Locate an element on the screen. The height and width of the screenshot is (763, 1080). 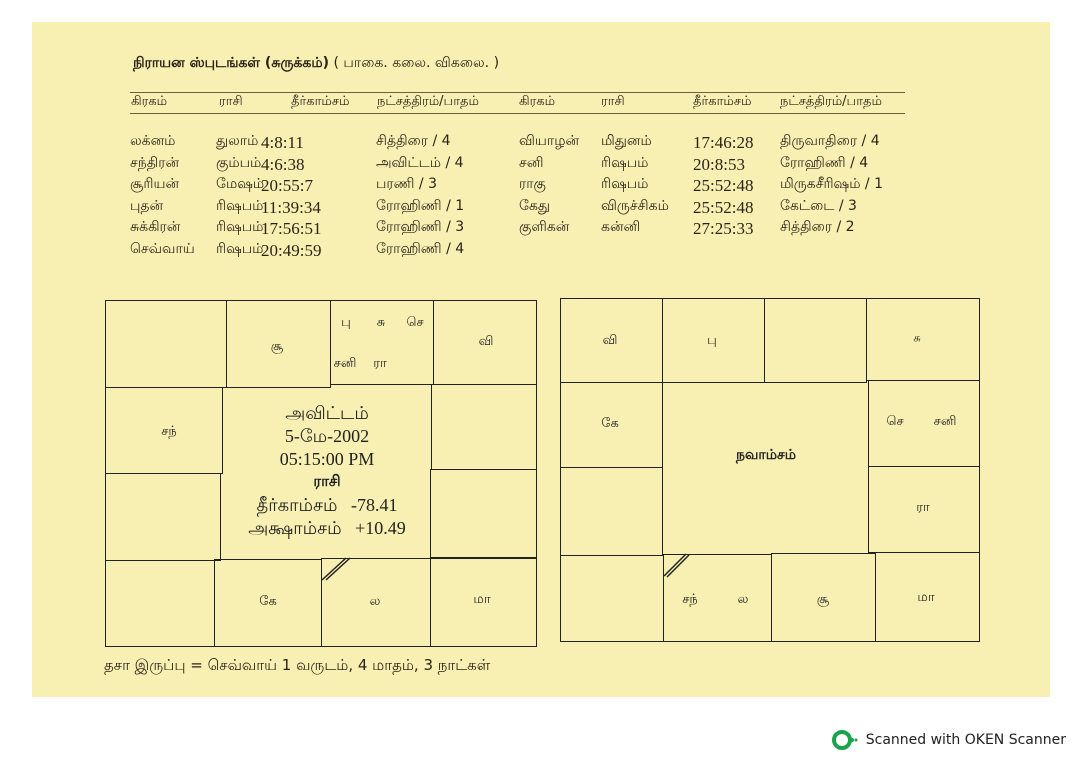
rasi: துலாம் is located at coordinates (237, 141).